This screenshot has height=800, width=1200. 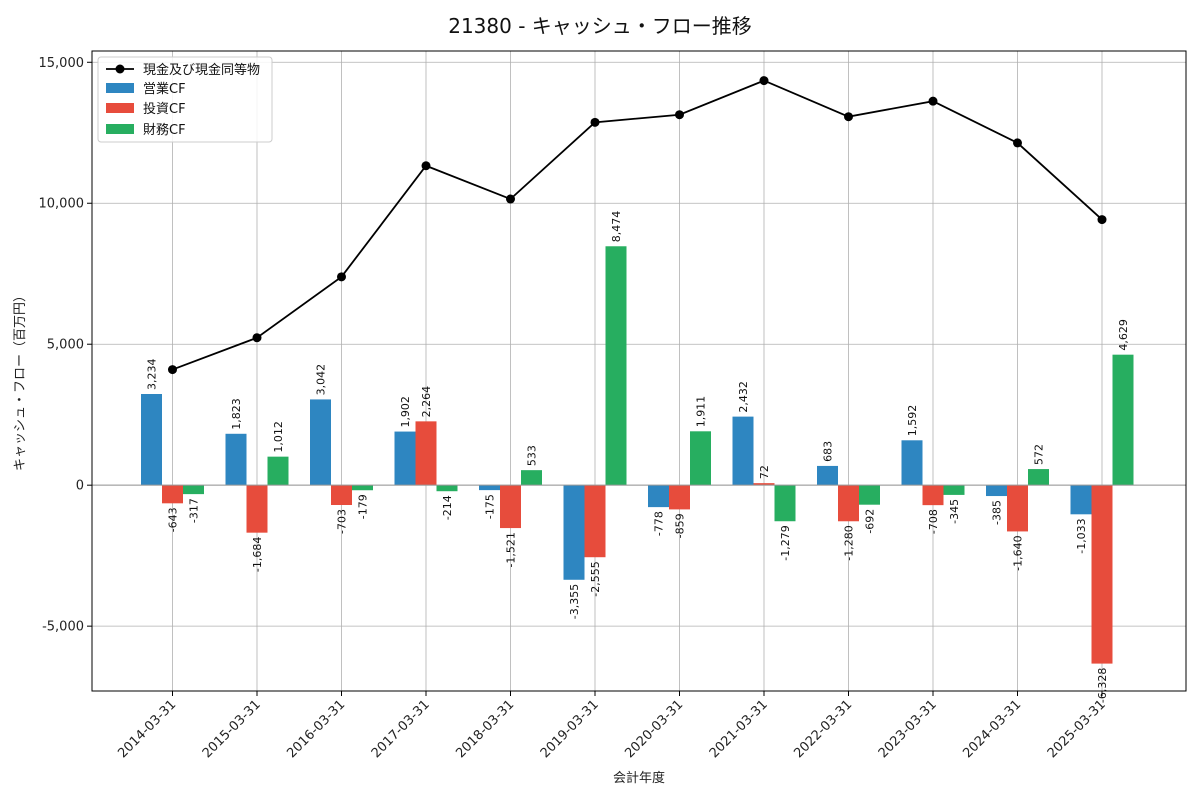 What do you see at coordinates (639, 778) in the screenshot?
I see `x-axis-title: 会計年度` at bounding box center [639, 778].